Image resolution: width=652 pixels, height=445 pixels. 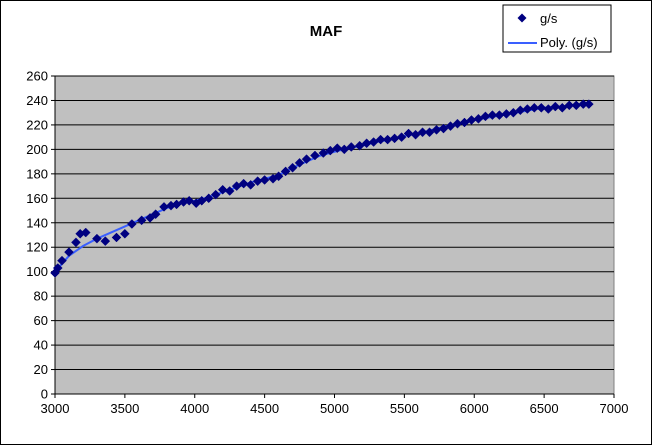 What do you see at coordinates (522, 18) in the screenshot?
I see `legend-marker-g-s` at bounding box center [522, 18].